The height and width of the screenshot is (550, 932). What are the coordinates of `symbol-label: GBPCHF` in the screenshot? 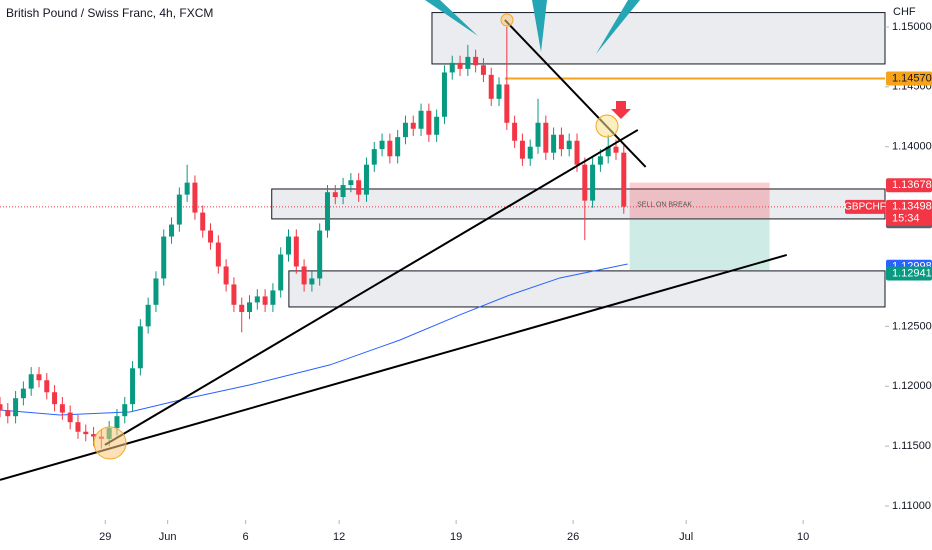 It's located at (865, 206).